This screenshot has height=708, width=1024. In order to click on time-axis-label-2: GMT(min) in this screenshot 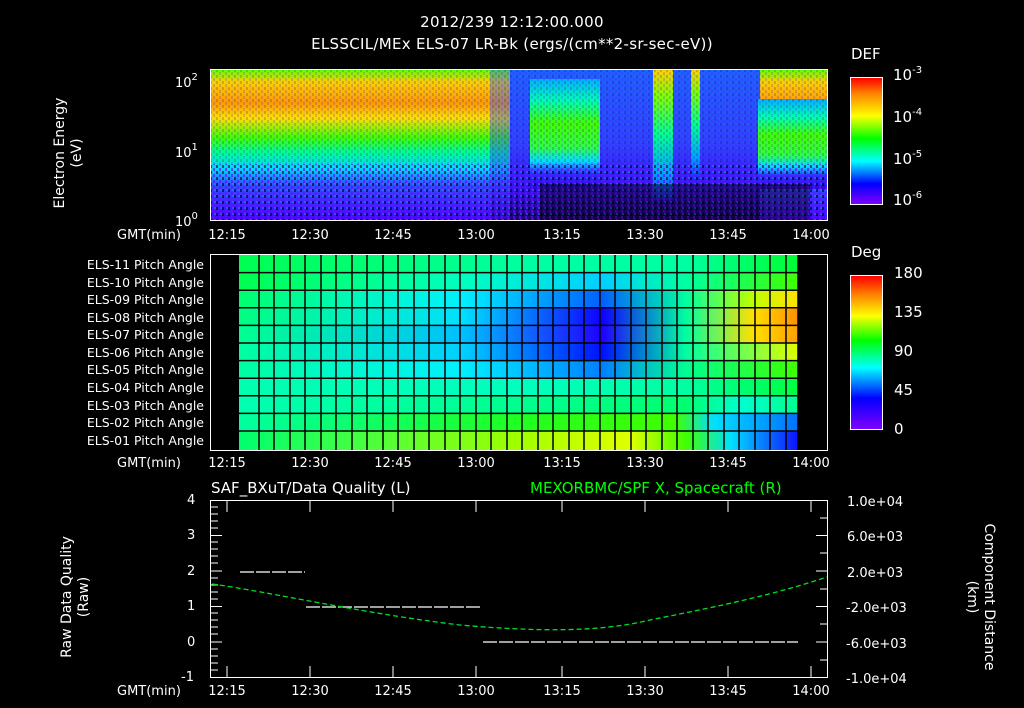, I will do `click(149, 463)`.